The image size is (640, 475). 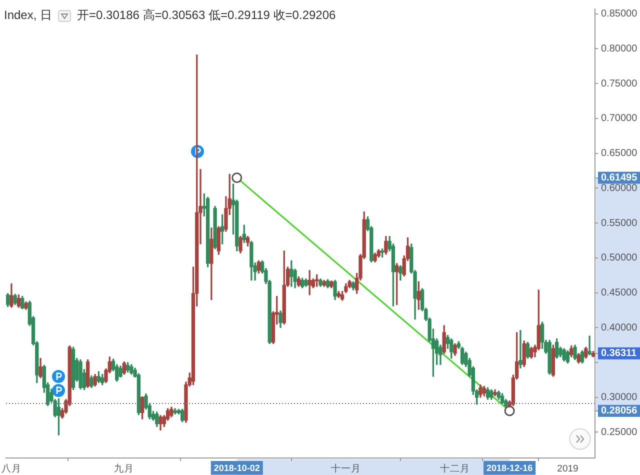 What do you see at coordinates (455, 468) in the screenshot?
I see `x-tick-label: 十二月` at bounding box center [455, 468].